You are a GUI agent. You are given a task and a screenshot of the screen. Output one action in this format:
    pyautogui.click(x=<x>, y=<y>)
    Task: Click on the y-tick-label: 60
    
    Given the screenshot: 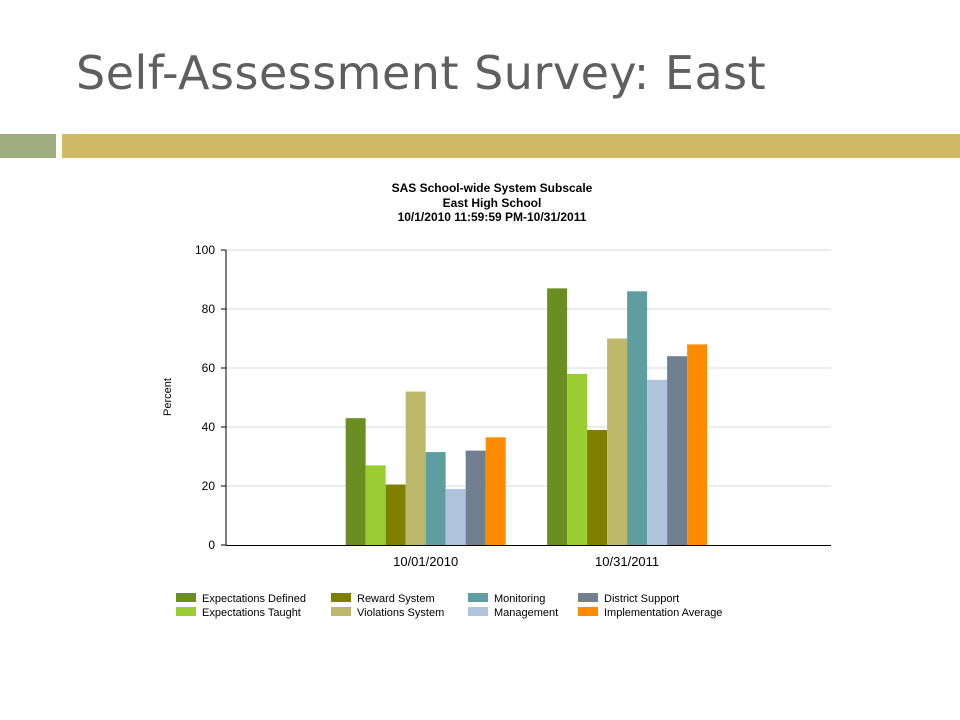 What is the action you would take?
    pyautogui.click(x=209, y=368)
    